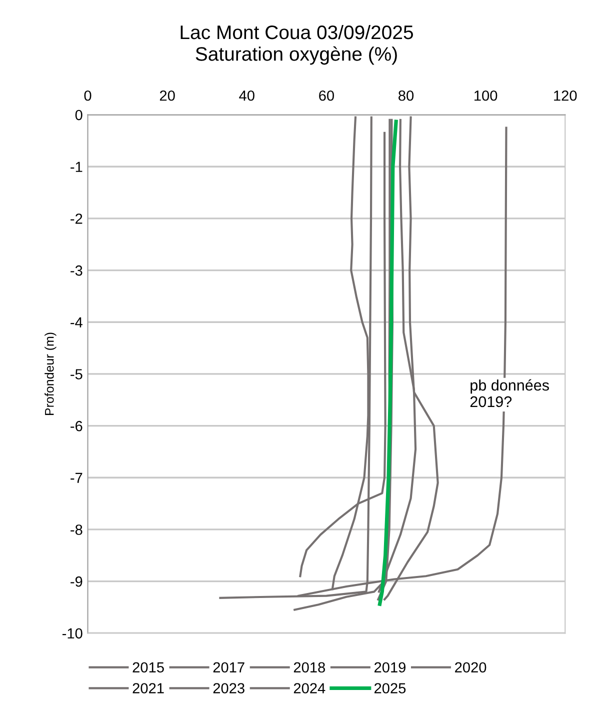 This screenshot has width=593, height=713. What do you see at coordinates (148, 667) in the screenshot?
I see `legend-label: 2015` at bounding box center [148, 667].